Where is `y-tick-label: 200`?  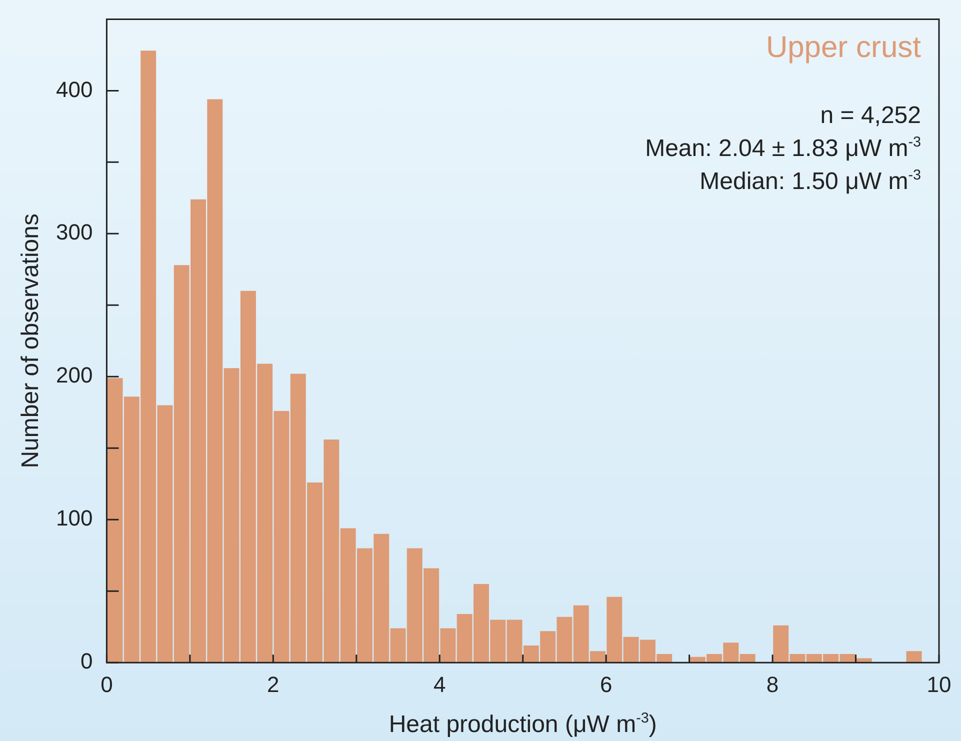 y-tick-label: 200 is located at coordinates (74, 375).